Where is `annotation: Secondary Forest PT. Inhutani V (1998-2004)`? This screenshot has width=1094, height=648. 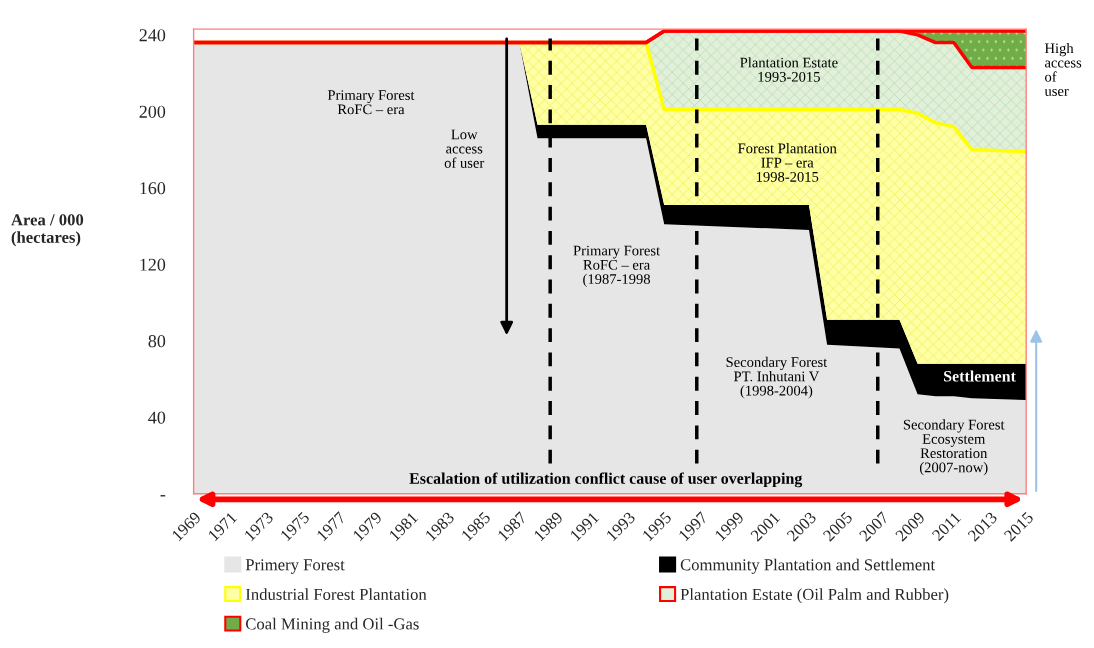 annotation: Secondary Forest PT. Inhutani V (1998-2004) is located at coordinates (777, 377).